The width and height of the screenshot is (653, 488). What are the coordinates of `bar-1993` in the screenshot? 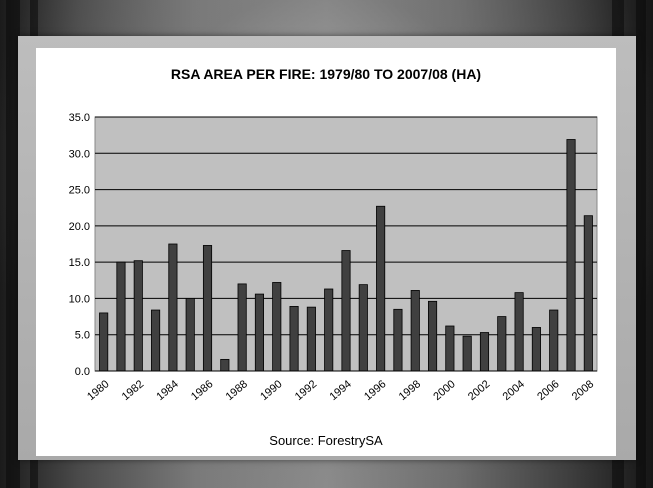 It's located at (329, 330).